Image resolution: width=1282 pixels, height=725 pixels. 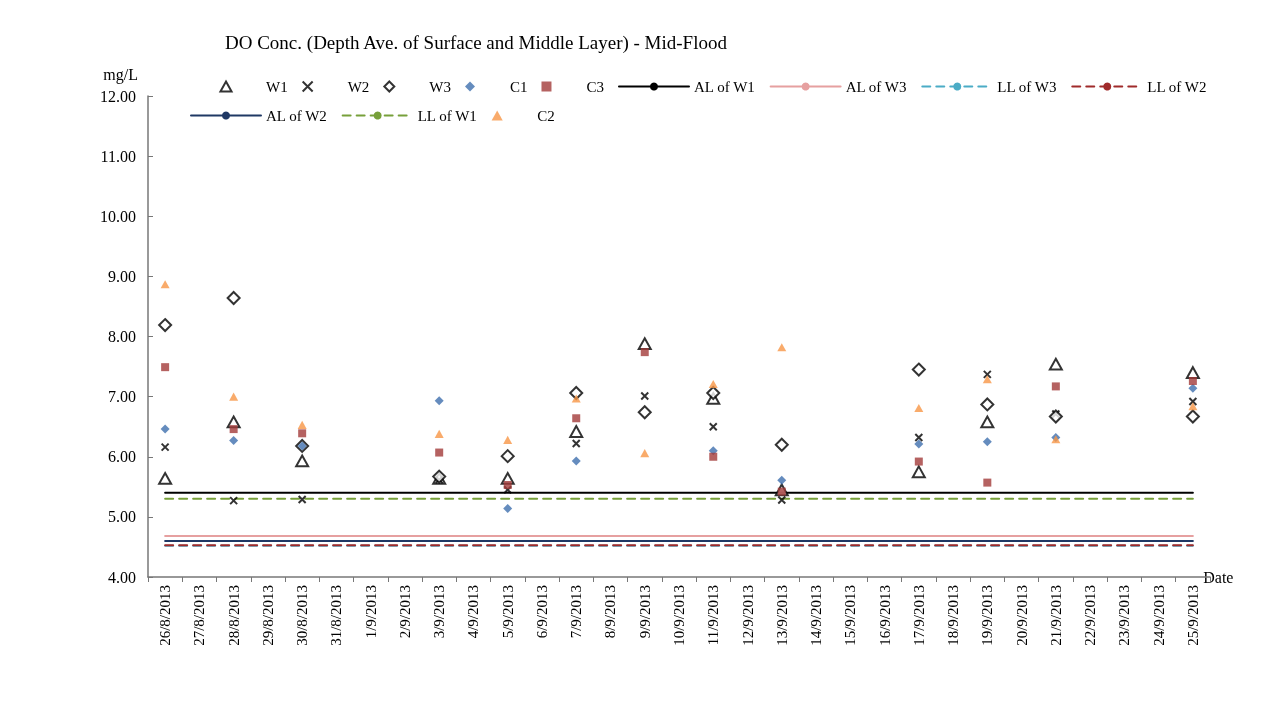 I want to click on y-tick-label: 9.00, so click(x=122, y=276).